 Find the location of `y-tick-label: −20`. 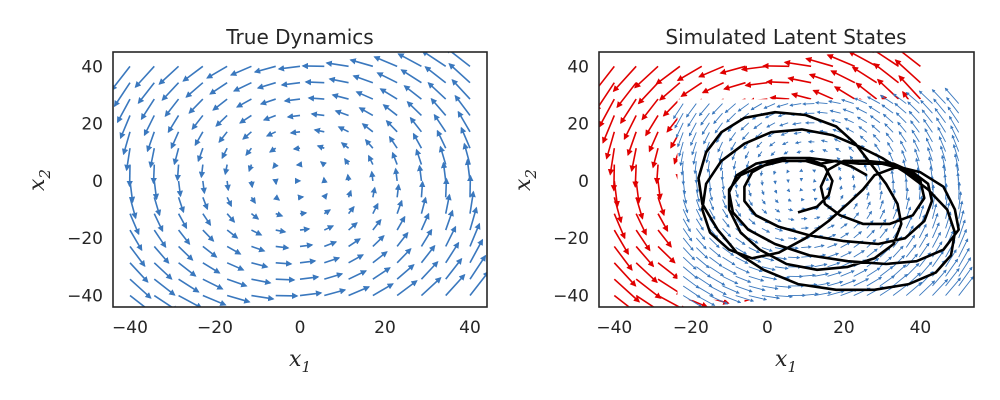

y-tick-label: −20 is located at coordinates (571, 239).